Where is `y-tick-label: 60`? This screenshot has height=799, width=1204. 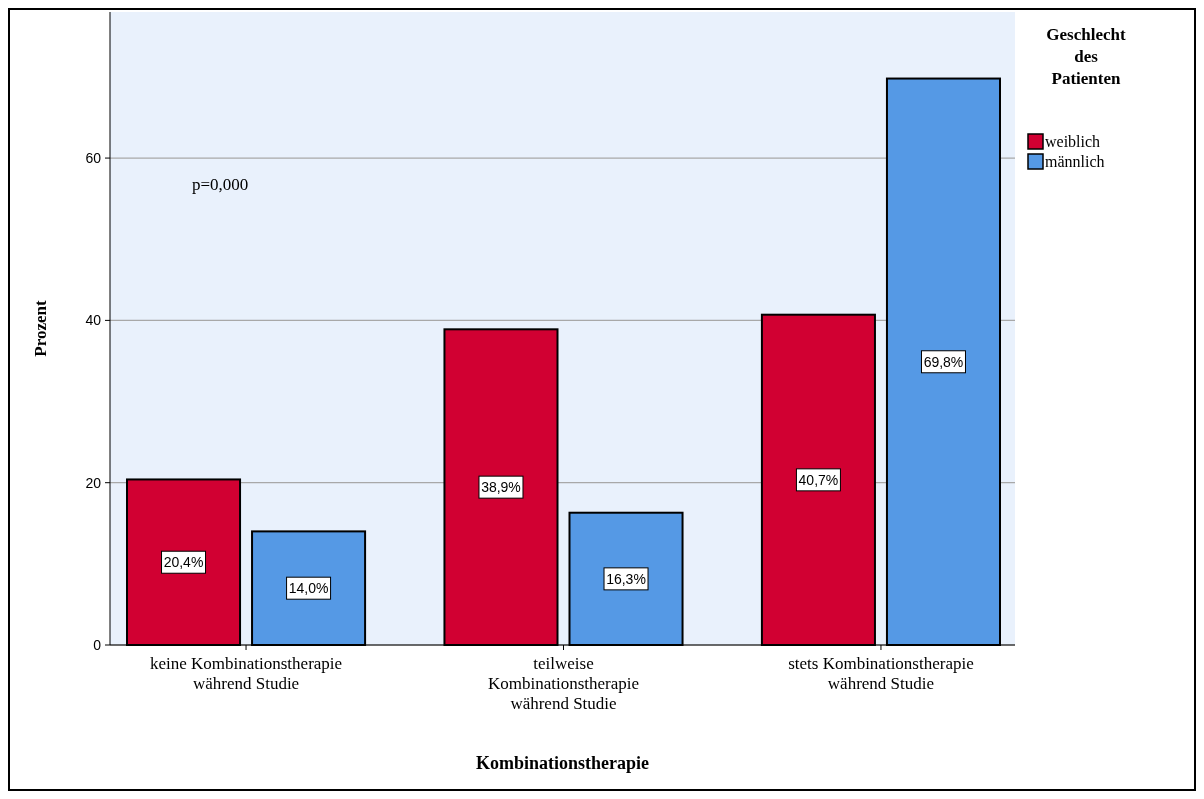
y-tick-label: 60 is located at coordinates (93, 158).